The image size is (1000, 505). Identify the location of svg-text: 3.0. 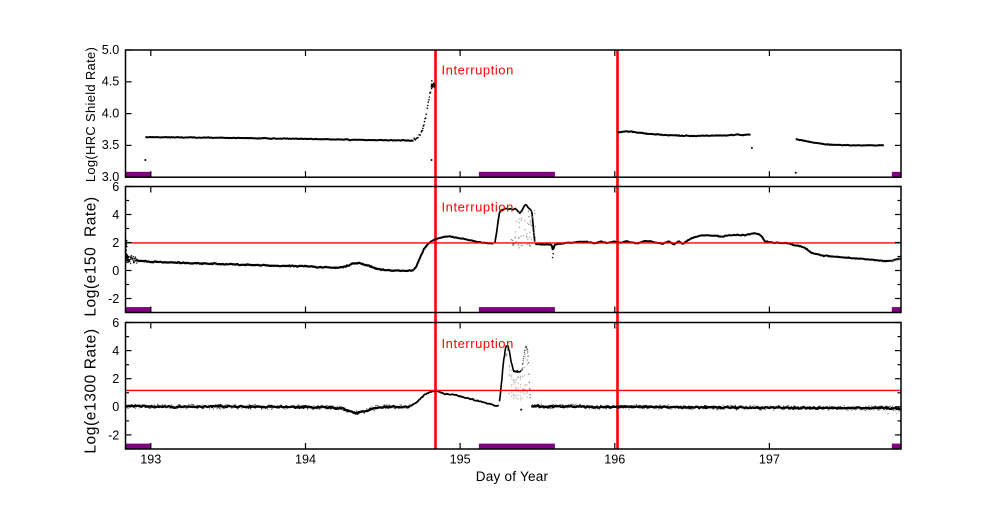
(111, 177).